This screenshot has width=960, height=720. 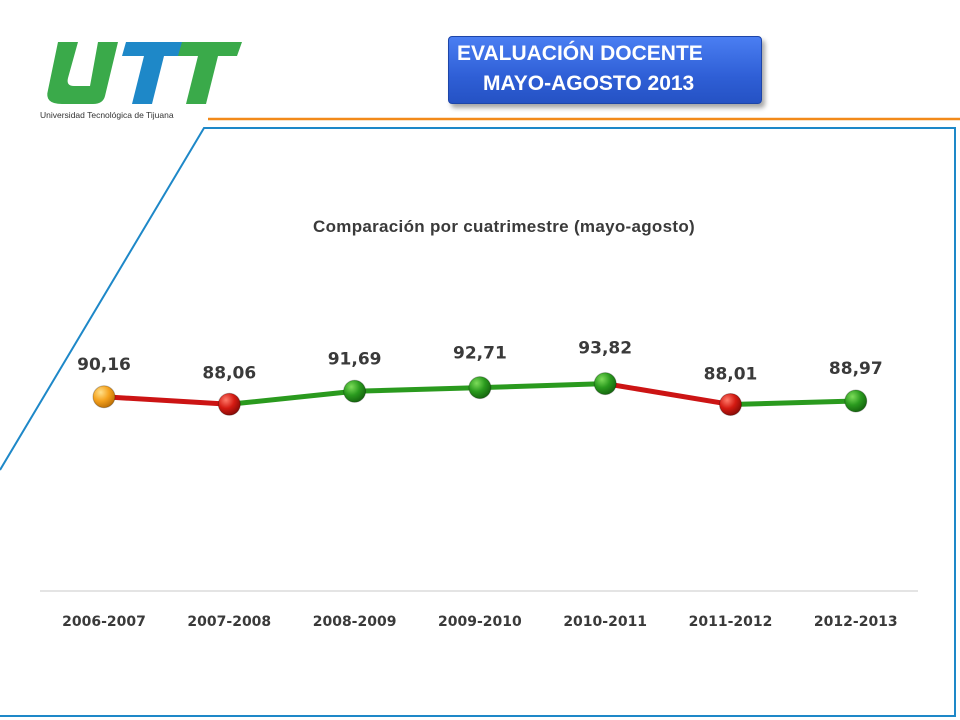 I want to click on slide-title-line-2: MAYO-AGOSTO 2013, so click(x=589, y=83).